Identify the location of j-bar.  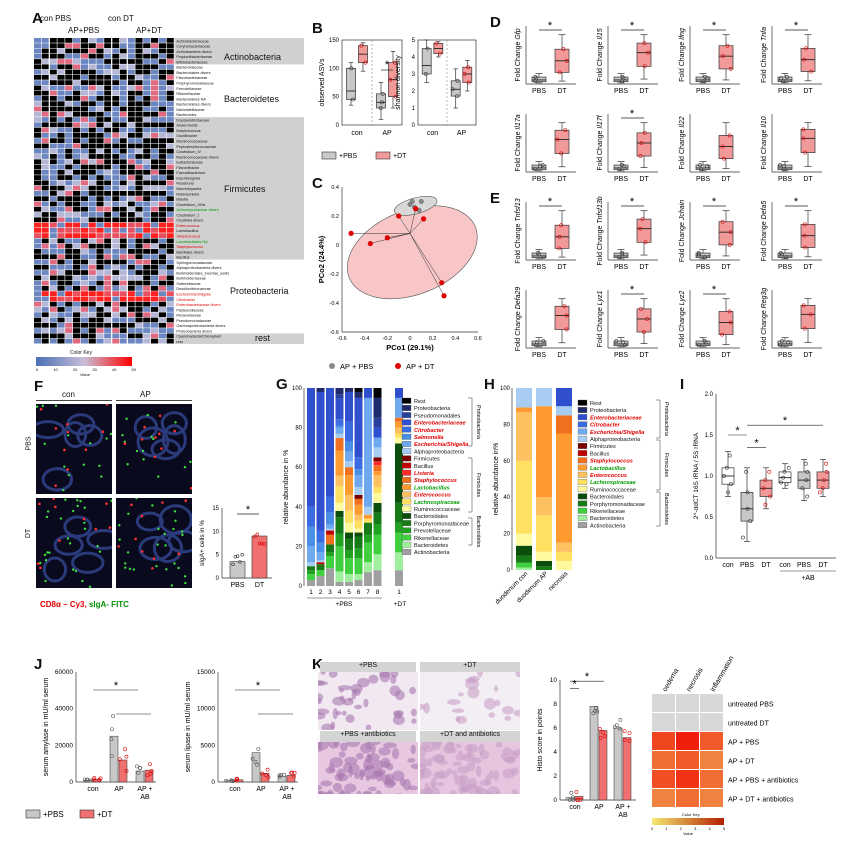
(291, 779).